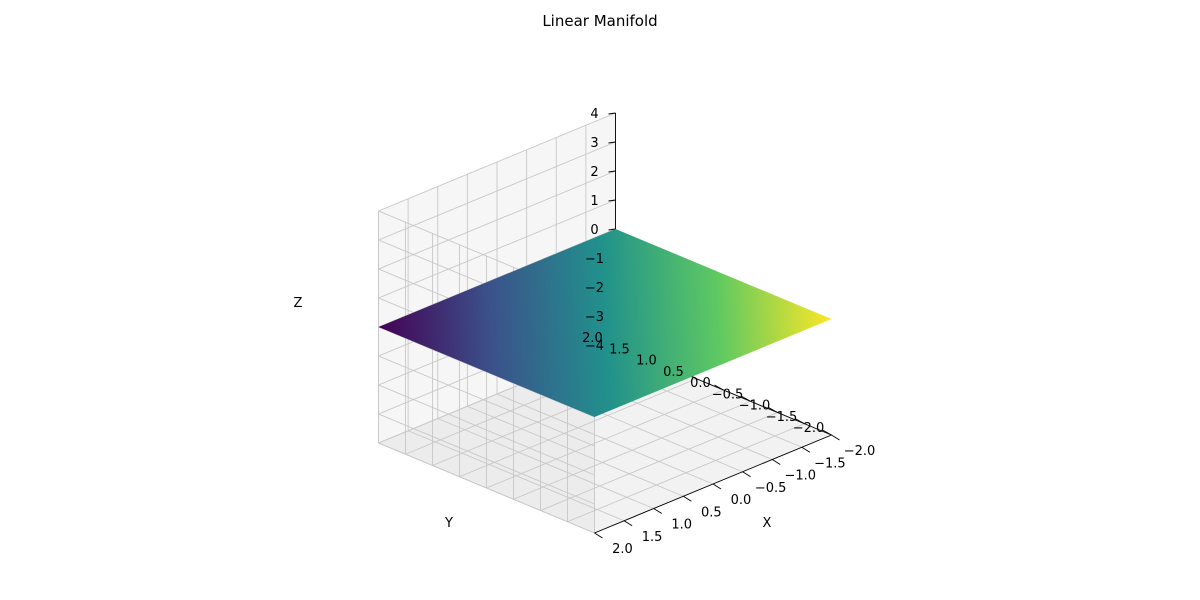 The image size is (1200, 600). I want to click on z-tick-label: 2, so click(594, 172).